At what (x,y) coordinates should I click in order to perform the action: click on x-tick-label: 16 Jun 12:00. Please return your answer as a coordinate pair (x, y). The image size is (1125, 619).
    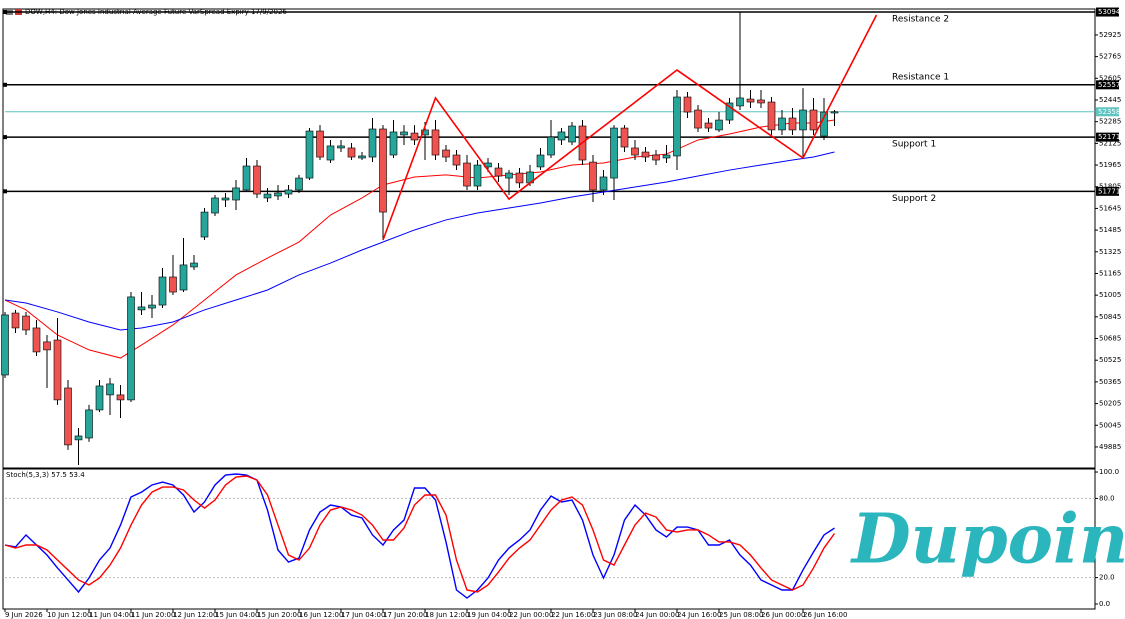
    Looking at the image, I should click on (321, 615).